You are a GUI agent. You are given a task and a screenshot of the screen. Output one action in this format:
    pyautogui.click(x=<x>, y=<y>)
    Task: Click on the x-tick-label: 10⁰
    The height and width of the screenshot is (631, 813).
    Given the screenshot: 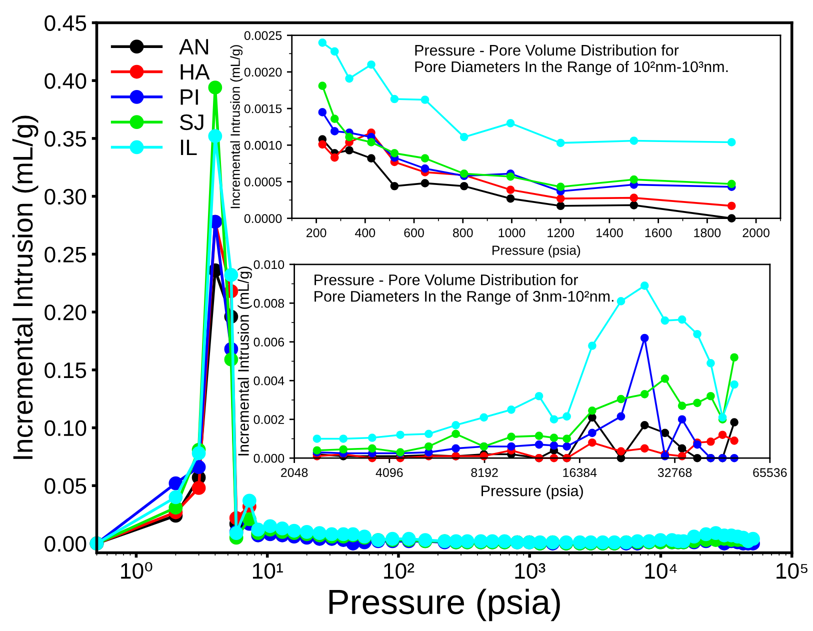 What is the action you would take?
    pyautogui.click(x=136, y=570)
    